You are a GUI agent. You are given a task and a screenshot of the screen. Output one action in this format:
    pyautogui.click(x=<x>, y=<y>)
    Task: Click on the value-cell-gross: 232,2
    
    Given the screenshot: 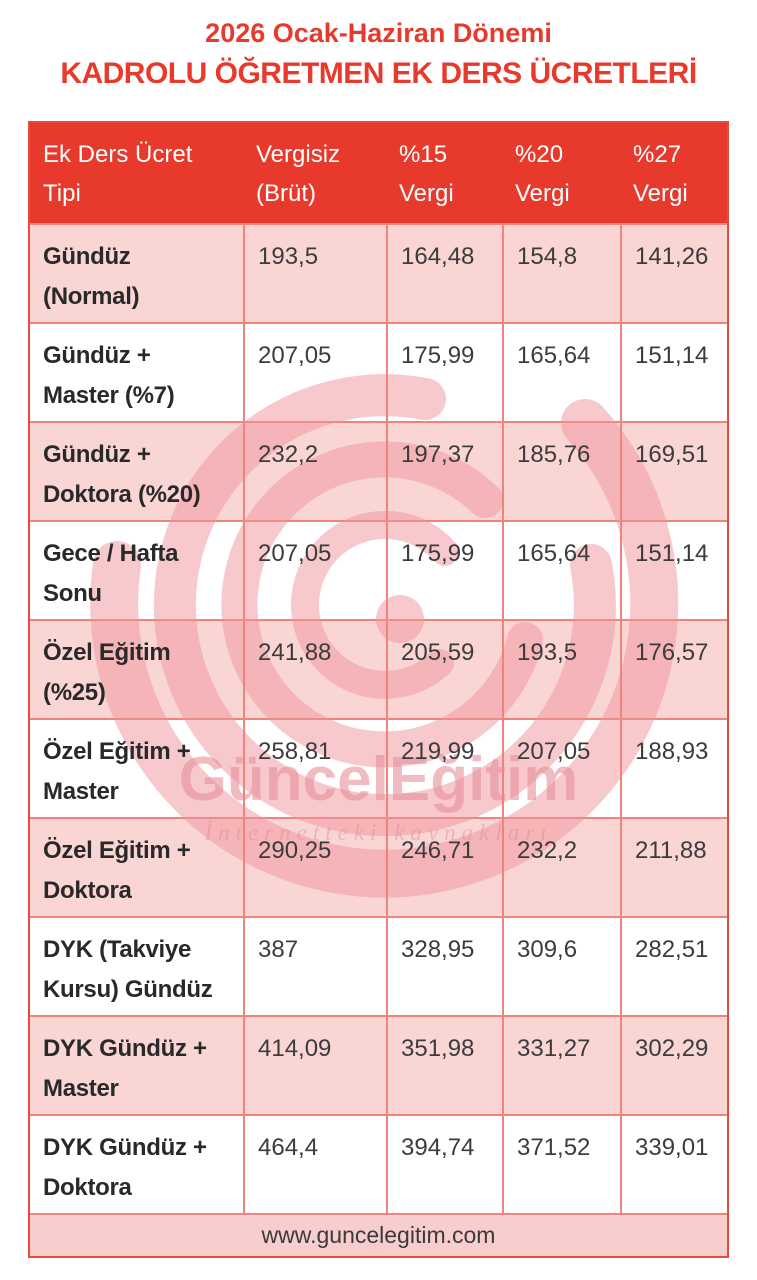 What is the action you would take?
    pyautogui.click(x=314, y=471)
    